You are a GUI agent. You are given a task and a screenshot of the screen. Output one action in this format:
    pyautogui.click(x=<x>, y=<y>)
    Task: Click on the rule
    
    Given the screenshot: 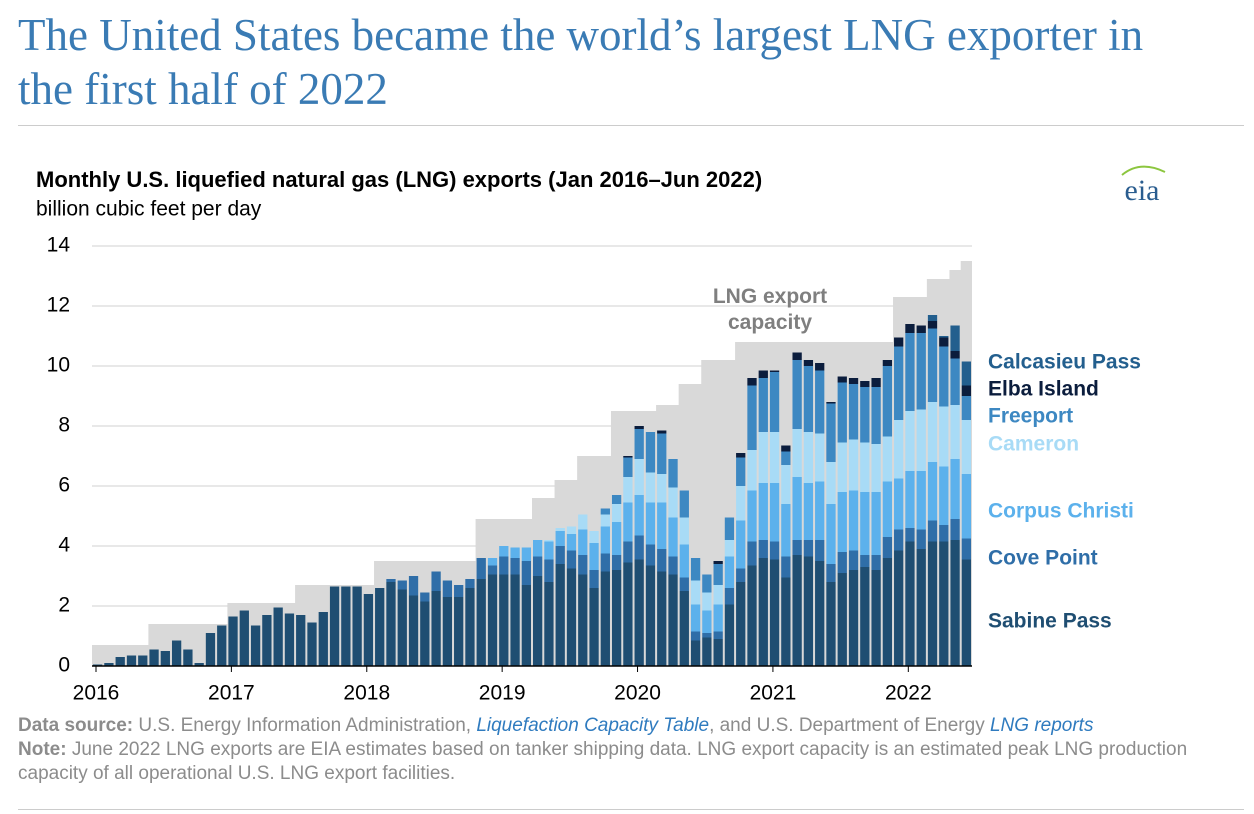 What is the action you would take?
    pyautogui.click(x=631, y=809)
    